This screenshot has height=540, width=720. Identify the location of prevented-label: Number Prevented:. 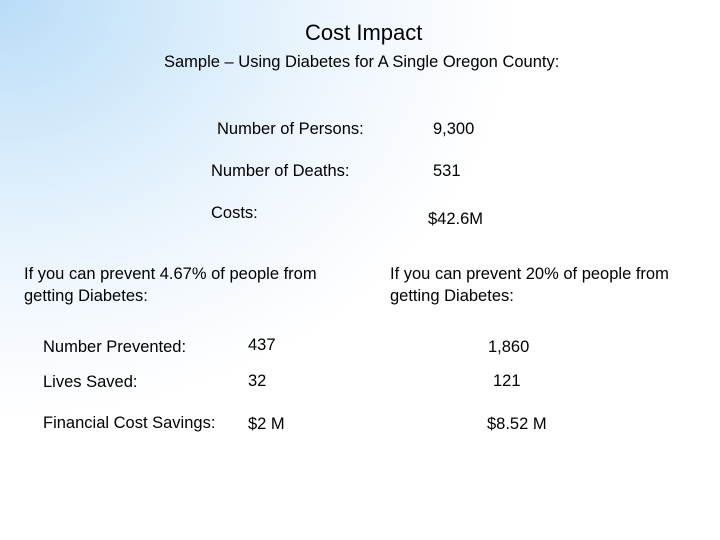
(115, 347).